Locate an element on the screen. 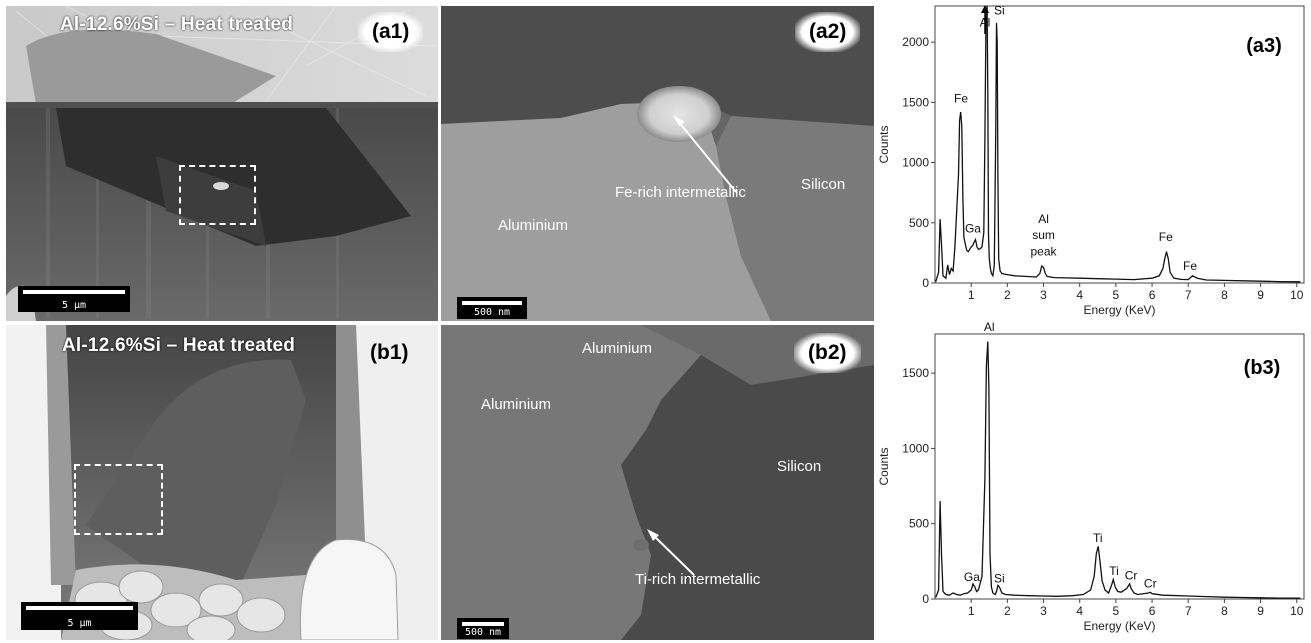 Image resolution: width=1311 pixels, height=643 pixels. overflow-arrow-head is located at coordinates (985, 9).